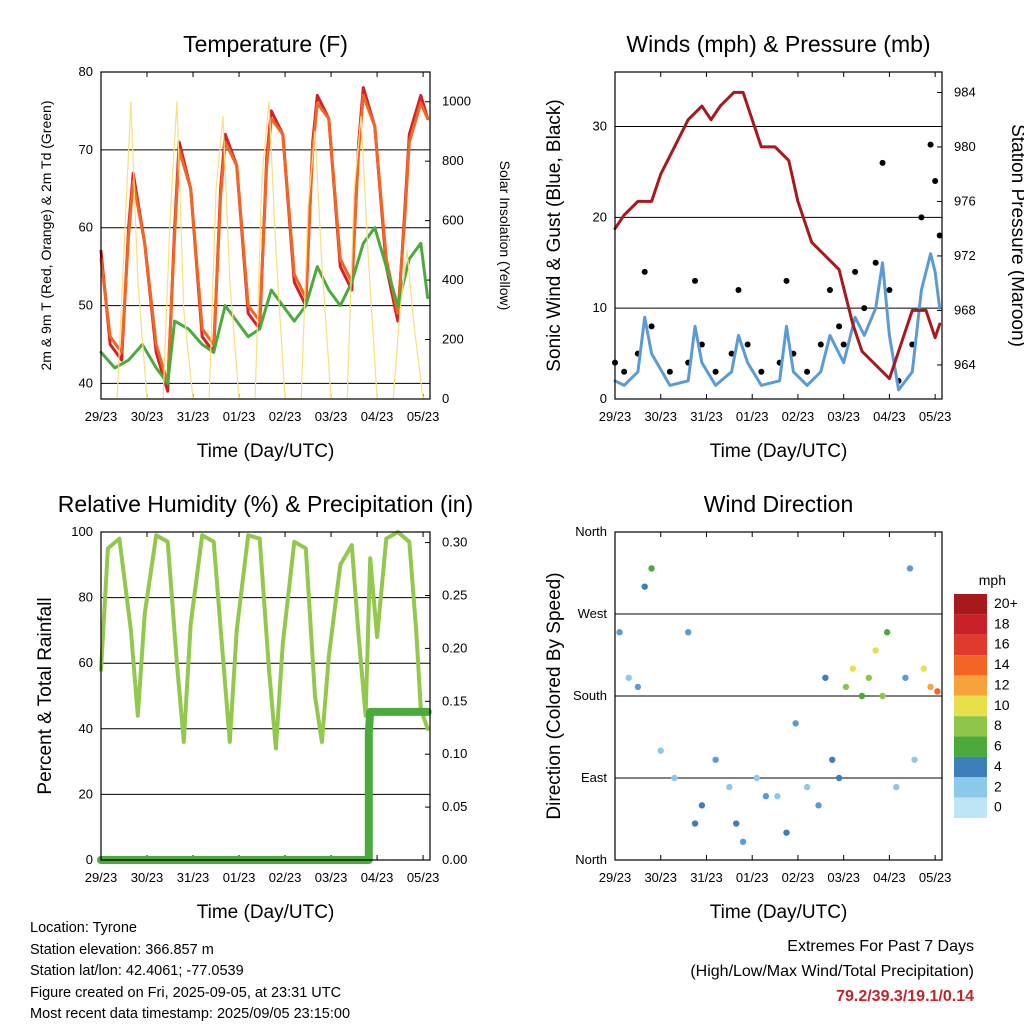 Image resolution: width=1024 pixels, height=1026 pixels. Describe the element at coordinates (998, 807) in the screenshot. I see `colorbar-label: 0` at that location.